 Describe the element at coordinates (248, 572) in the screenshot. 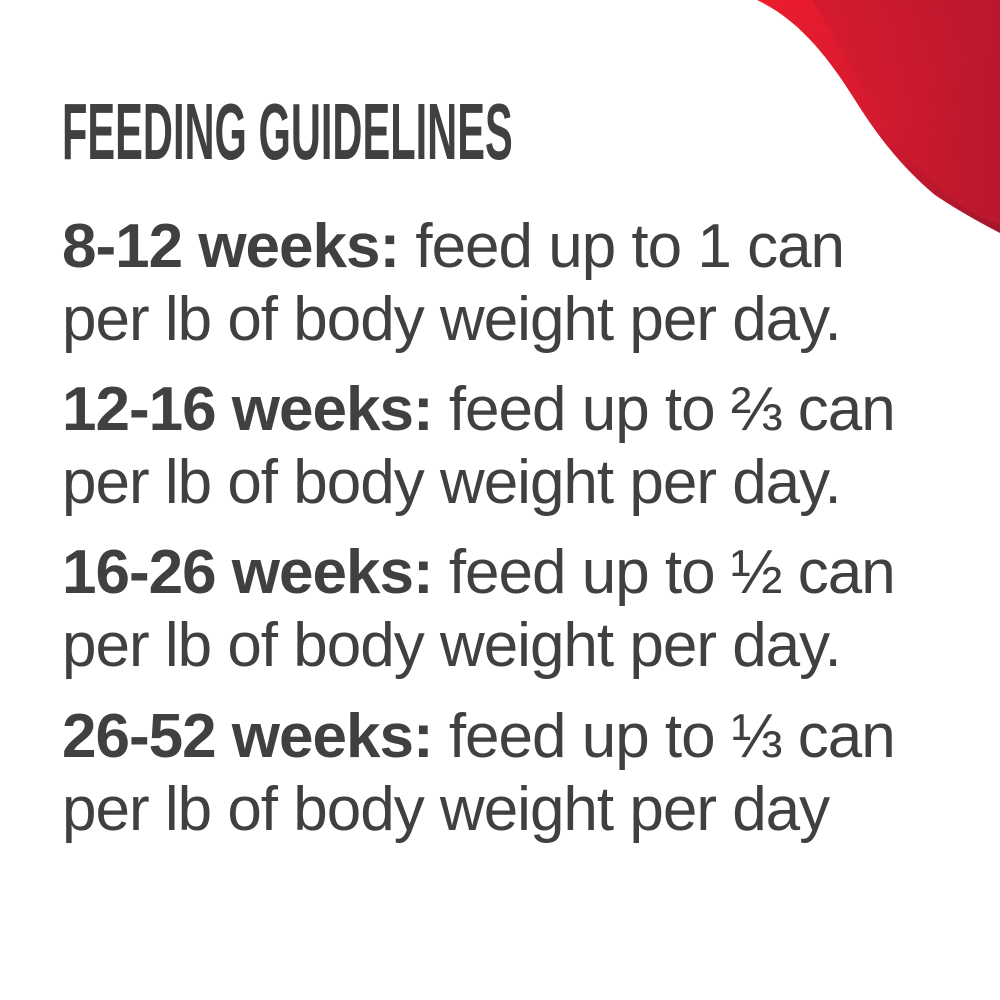

I see `age-range: 16-26 weeks:` at that location.